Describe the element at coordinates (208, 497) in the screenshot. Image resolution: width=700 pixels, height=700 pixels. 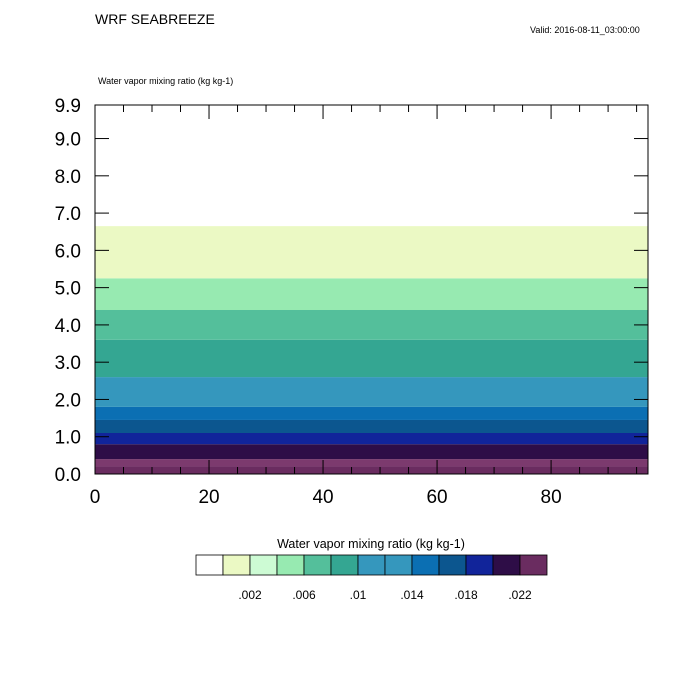
I see `x-tick-label: 20` at that location.